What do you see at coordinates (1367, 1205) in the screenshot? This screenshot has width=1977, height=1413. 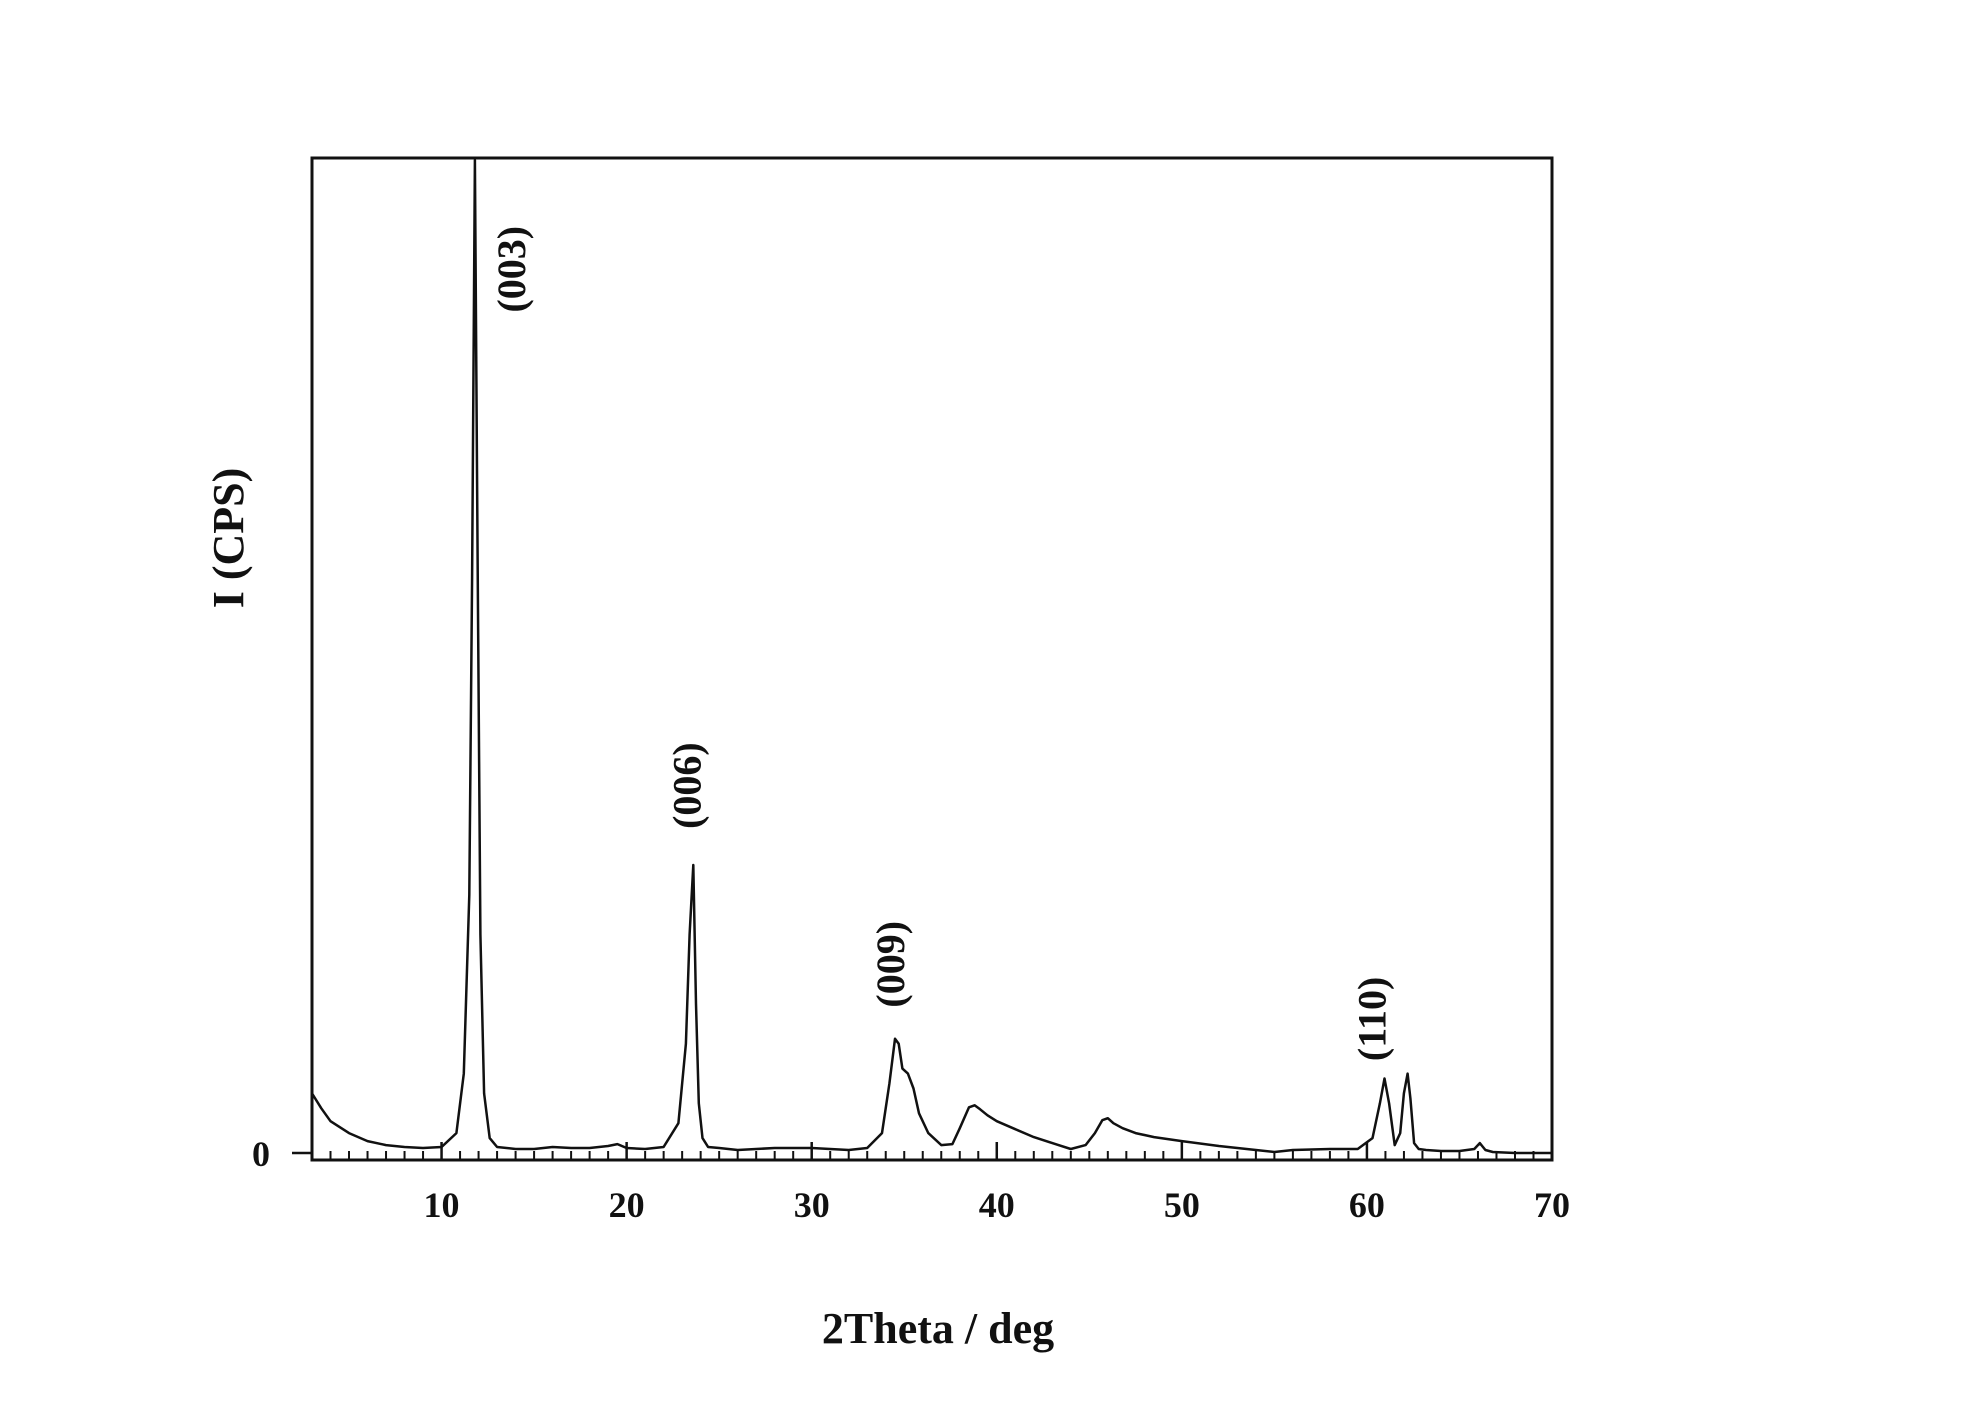 I see `x-tick-label: 60` at bounding box center [1367, 1205].